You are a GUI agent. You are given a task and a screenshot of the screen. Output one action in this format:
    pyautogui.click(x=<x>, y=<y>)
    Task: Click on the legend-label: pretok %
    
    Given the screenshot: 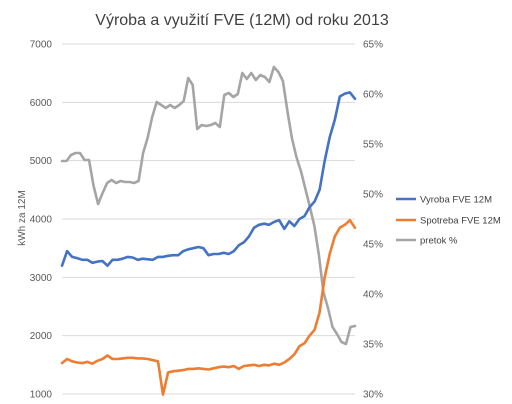 What is the action you would take?
    pyautogui.click(x=439, y=241)
    